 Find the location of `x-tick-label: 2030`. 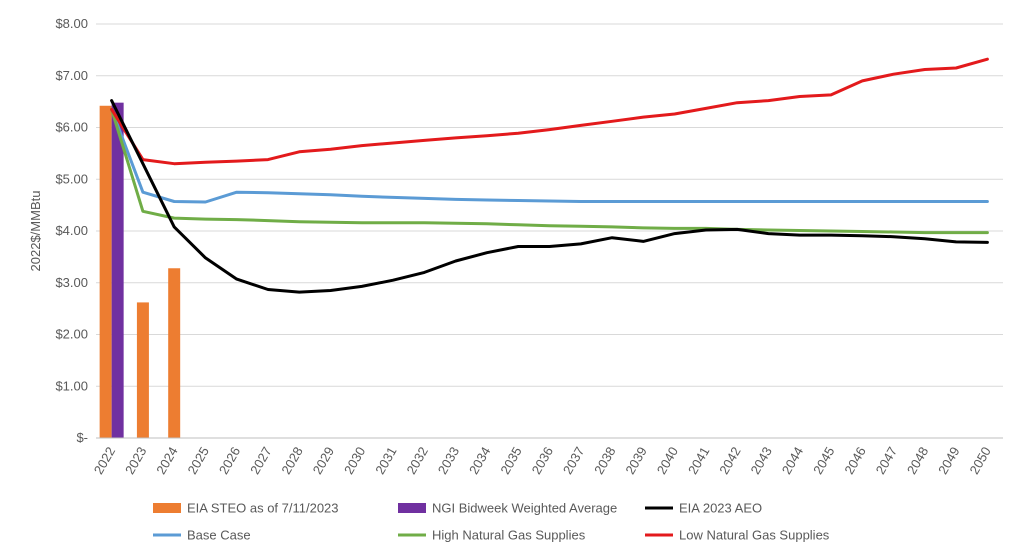

x-tick-label: 2030 is located at coordinates (354, 460).